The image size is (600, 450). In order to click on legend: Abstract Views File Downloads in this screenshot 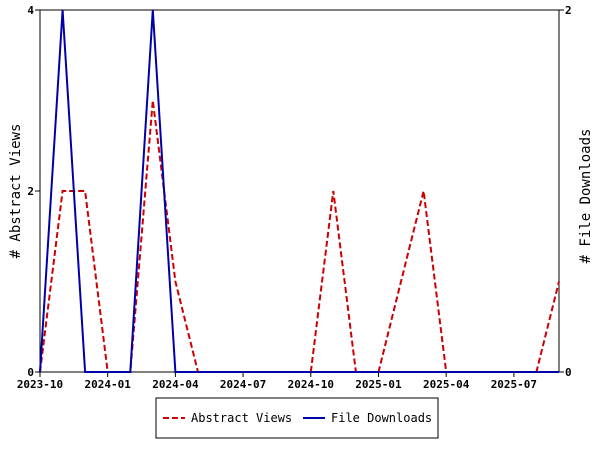, I will do `click(297, 418)`.